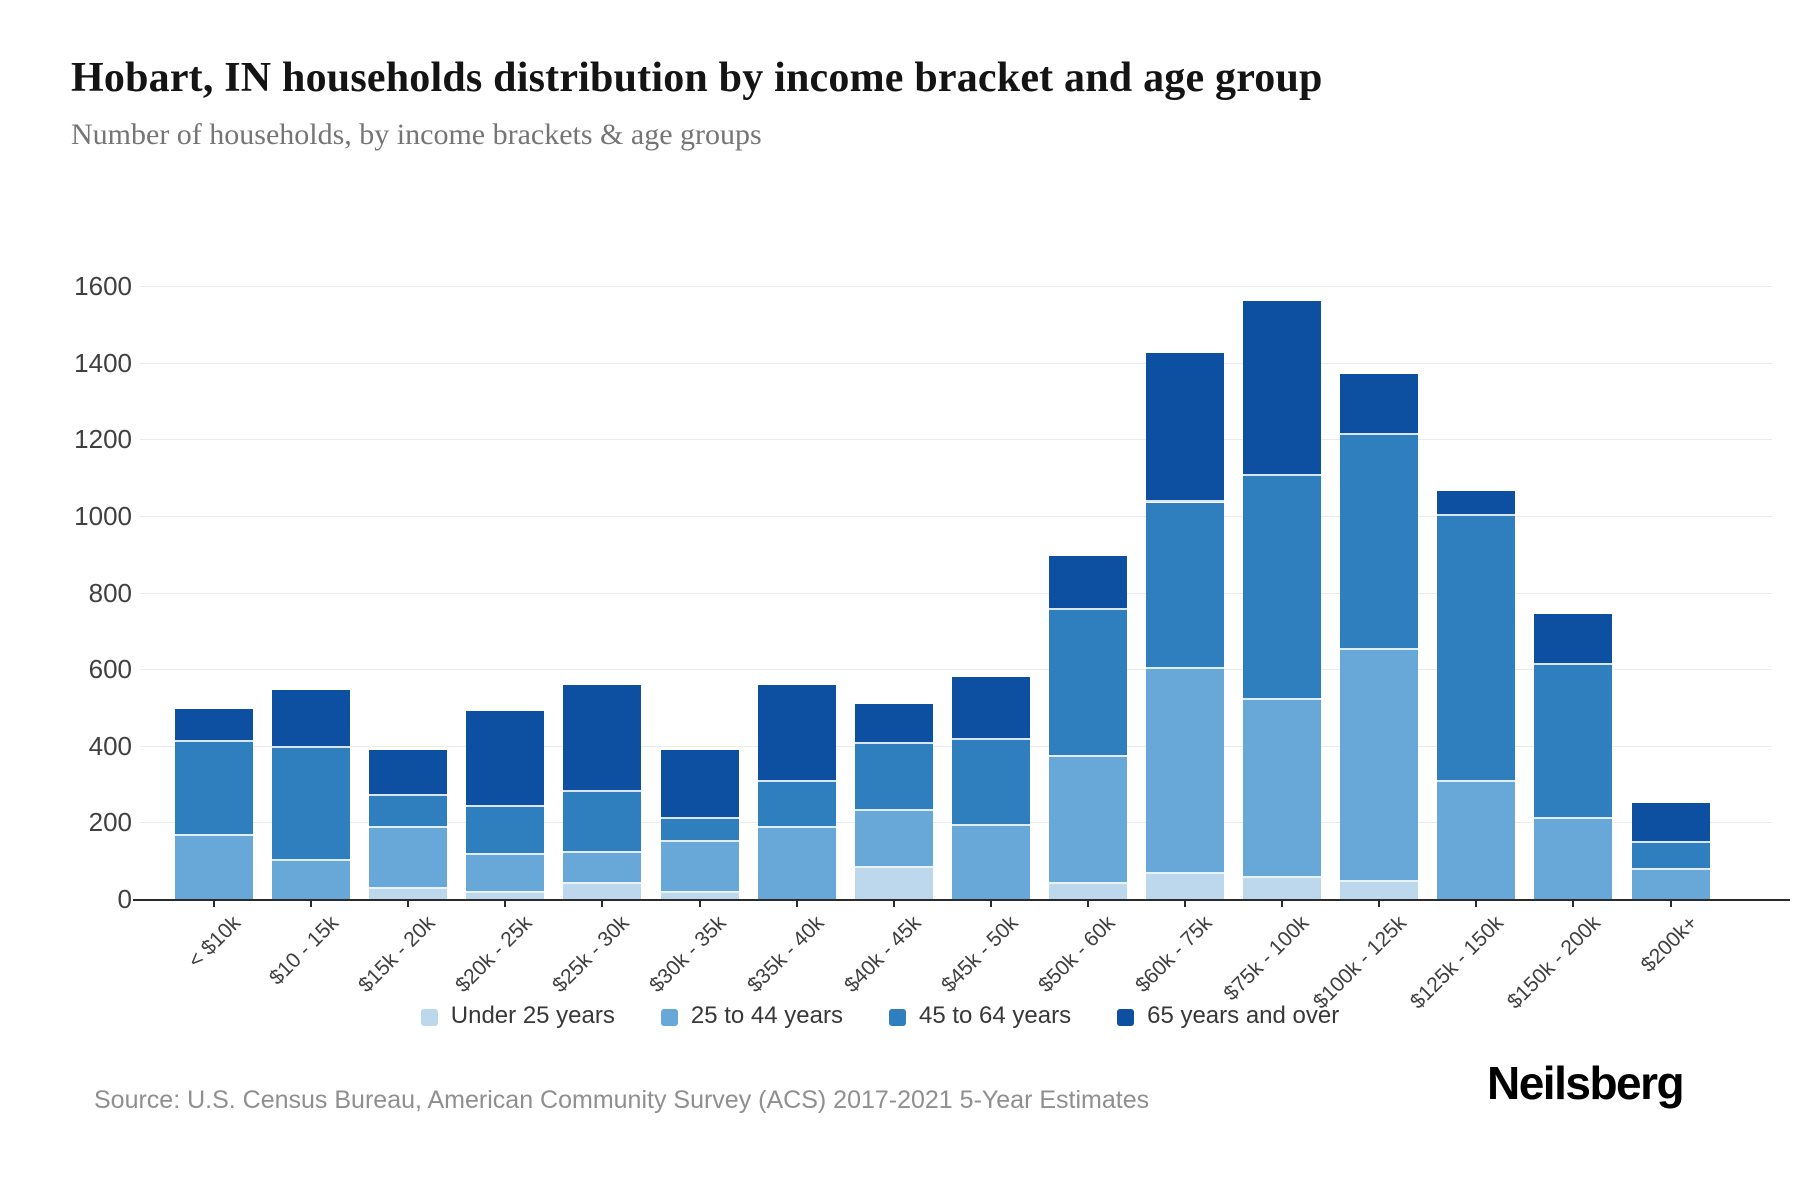 The image size is (1800, 1200). What do you see at coordinates (961, 900) in the screenshot?
I see `x-axis-line` at bounding box center [961, 900].